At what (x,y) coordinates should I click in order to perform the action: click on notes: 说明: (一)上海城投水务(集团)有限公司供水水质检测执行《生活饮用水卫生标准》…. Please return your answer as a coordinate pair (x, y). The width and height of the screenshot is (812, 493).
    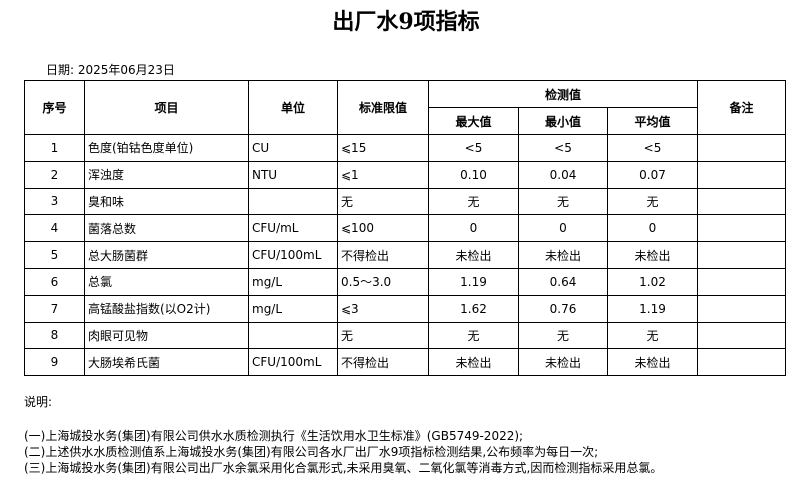
    Looking at the image, I should click on (343, 435).